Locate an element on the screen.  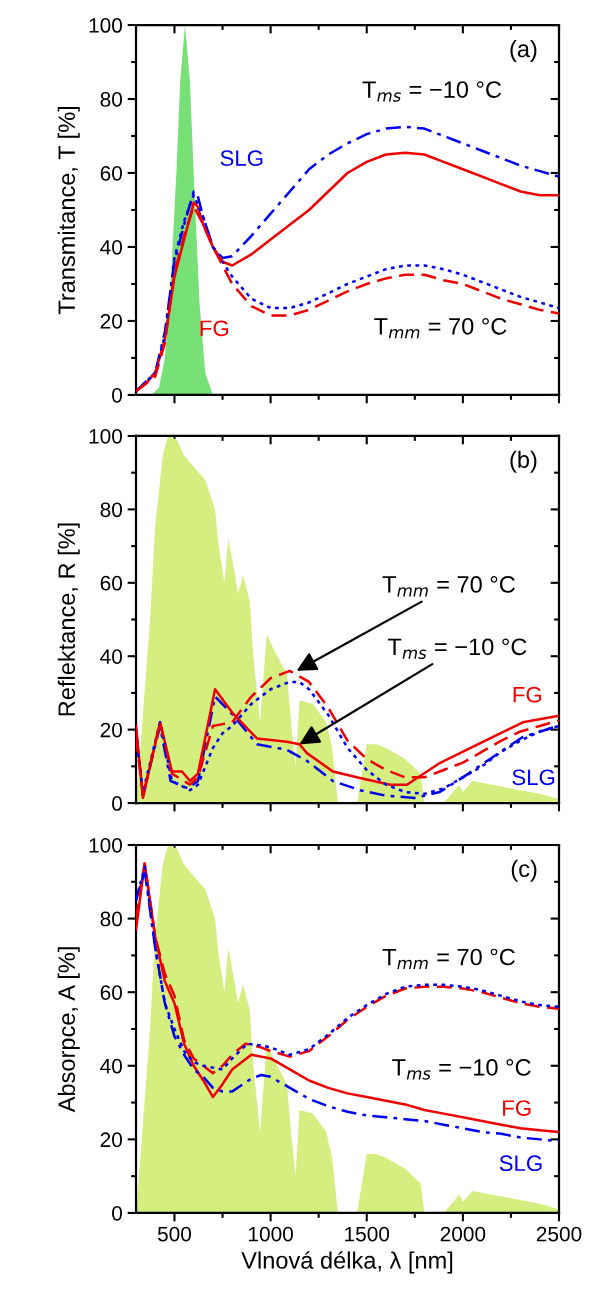
y-axis-title: Reflektance, R [%] is located at coordinates (68, 619).